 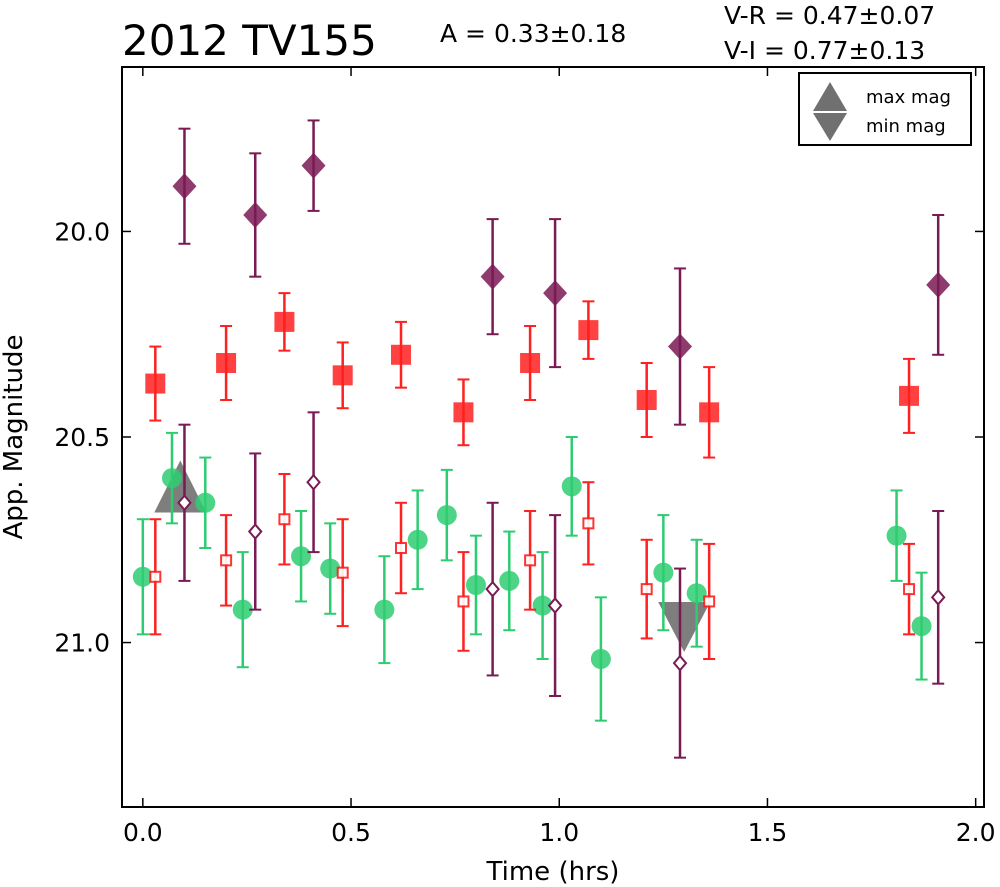 I want to click on amplitude-label: A = 0.33±0.18, so click(x=533, y=33).